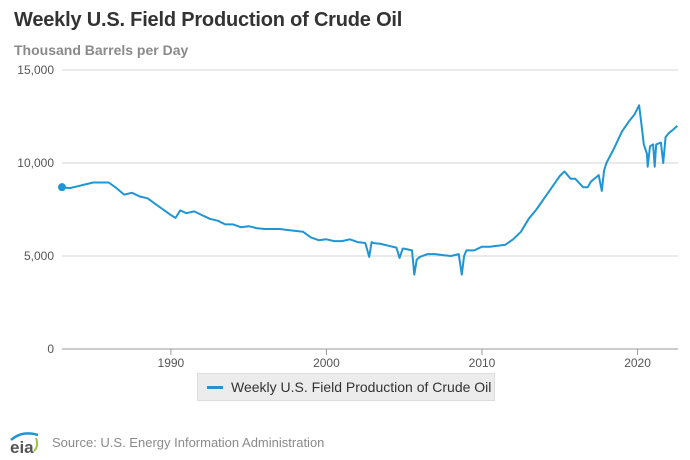  Describe the element at coordinates (171, 363) in the screenshot. I see `x-tick-label: 1990` at that location.